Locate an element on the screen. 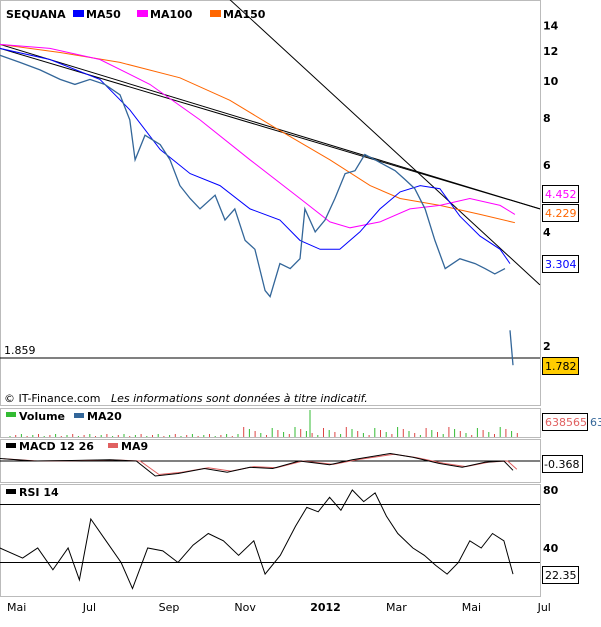 This screenshot has width=601, height=627. volume-ma-value: 63 is located at coordinates (595, 422).